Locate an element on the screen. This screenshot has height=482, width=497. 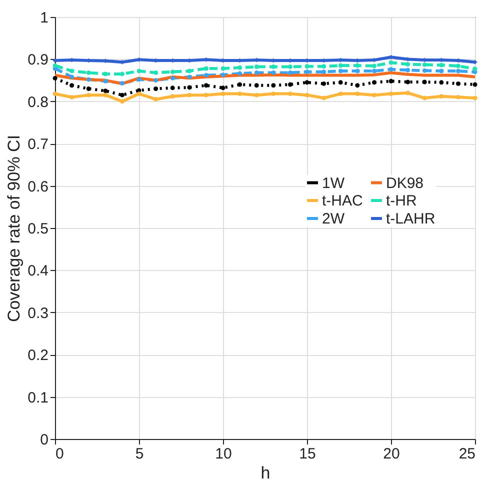
x-tick-label: 10 is located at coordinates (223, 454).